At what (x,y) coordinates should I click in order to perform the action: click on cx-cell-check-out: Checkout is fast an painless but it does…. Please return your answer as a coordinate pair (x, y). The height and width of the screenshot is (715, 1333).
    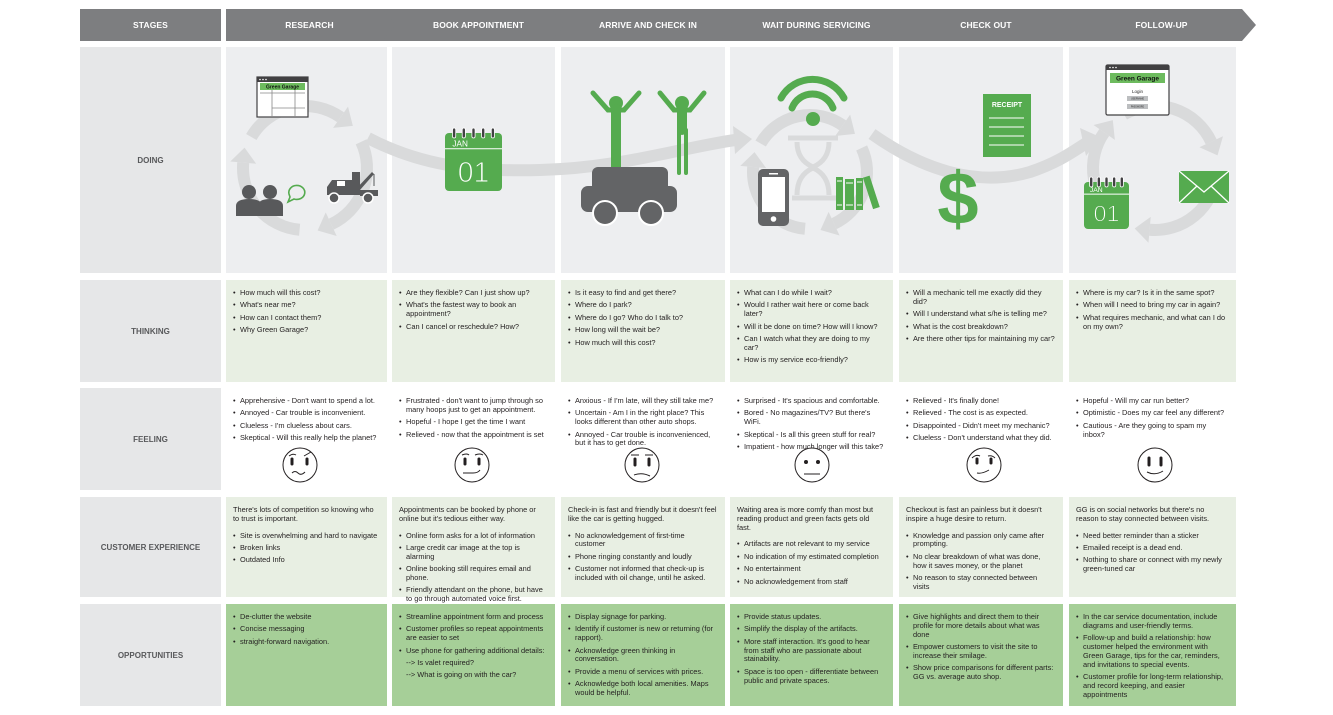
    Looking at the image, I should click on (981, 547).